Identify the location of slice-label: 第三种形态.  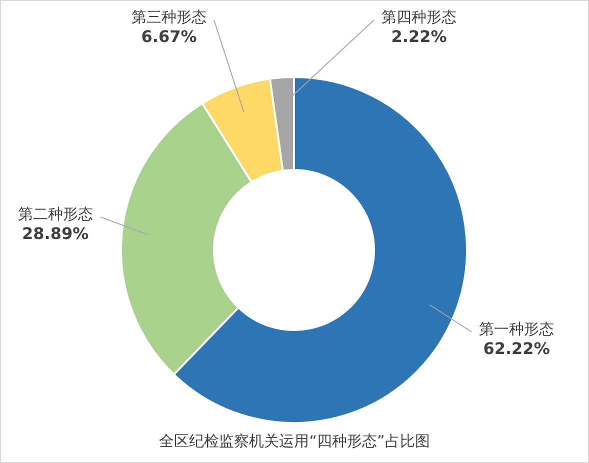
(169, 17).